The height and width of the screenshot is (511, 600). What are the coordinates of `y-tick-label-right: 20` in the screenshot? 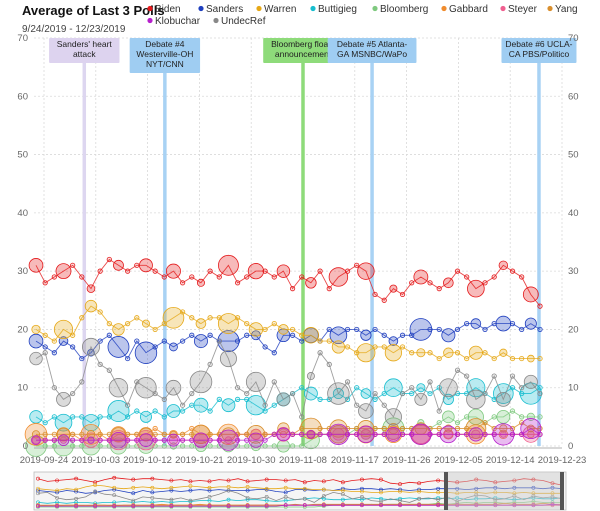 It's located at (573, 329).